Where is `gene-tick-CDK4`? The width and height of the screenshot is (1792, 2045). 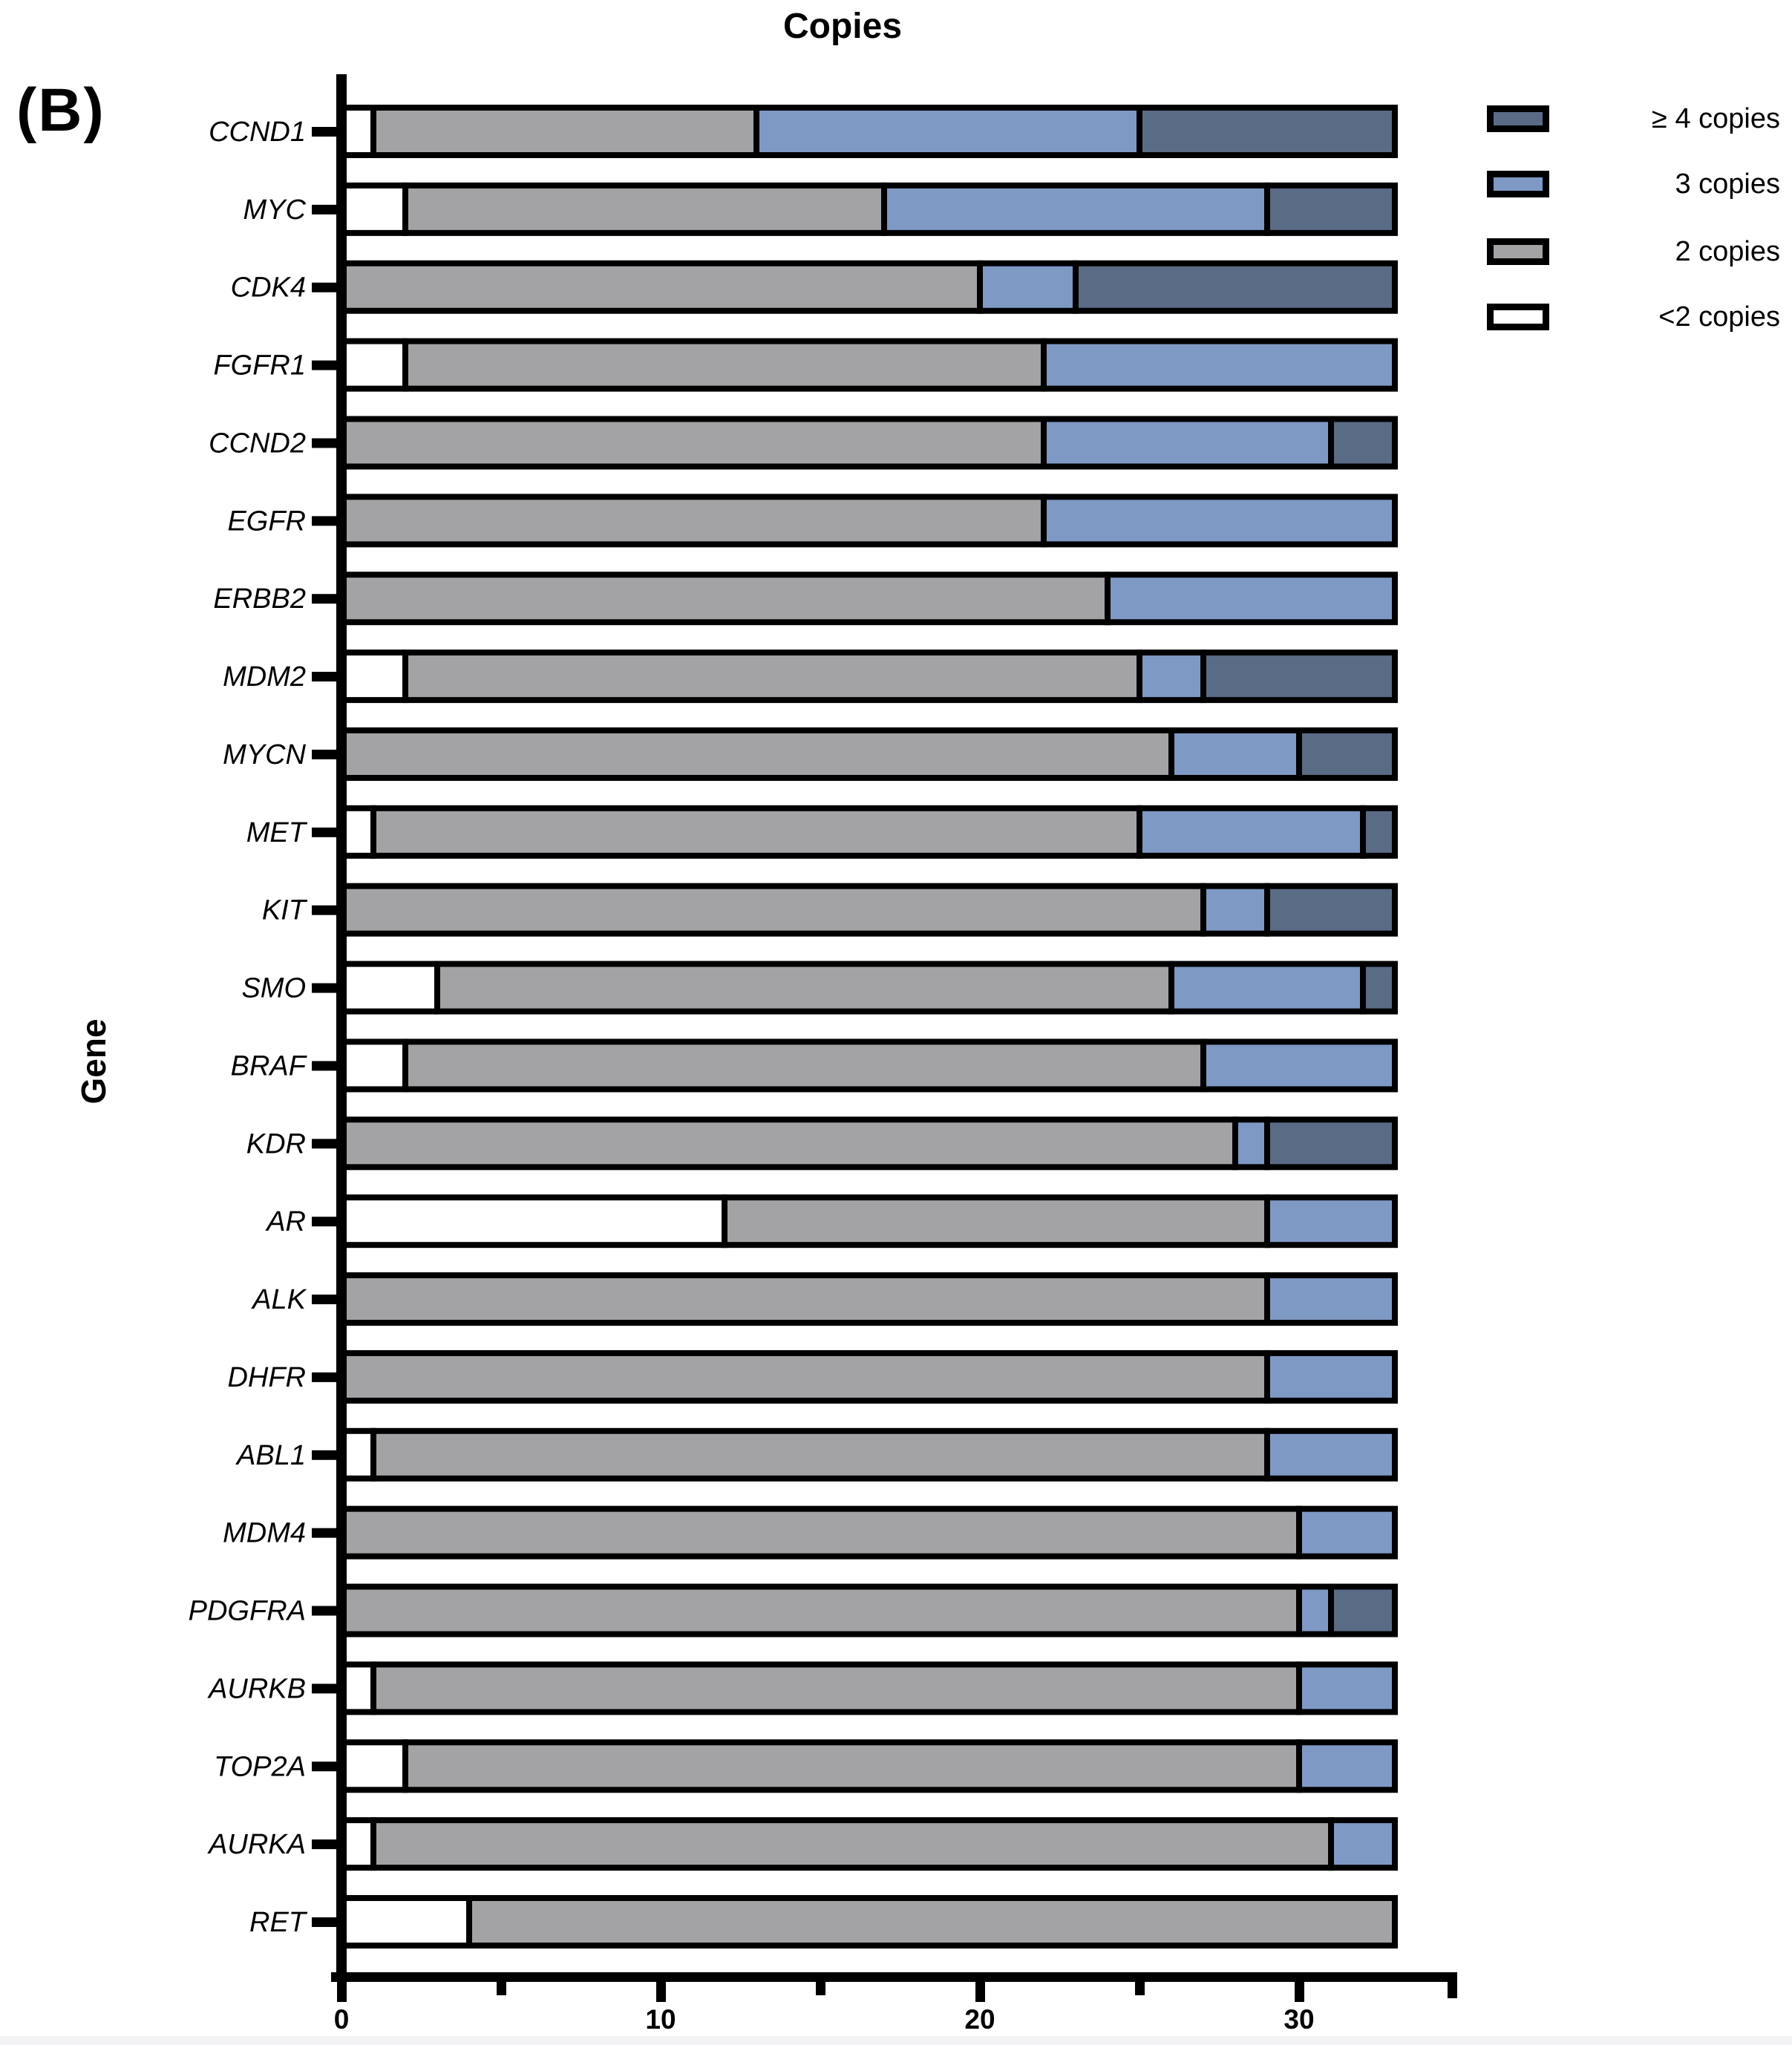
gene-tick-CDK4 is located at coordinates (326, 287).